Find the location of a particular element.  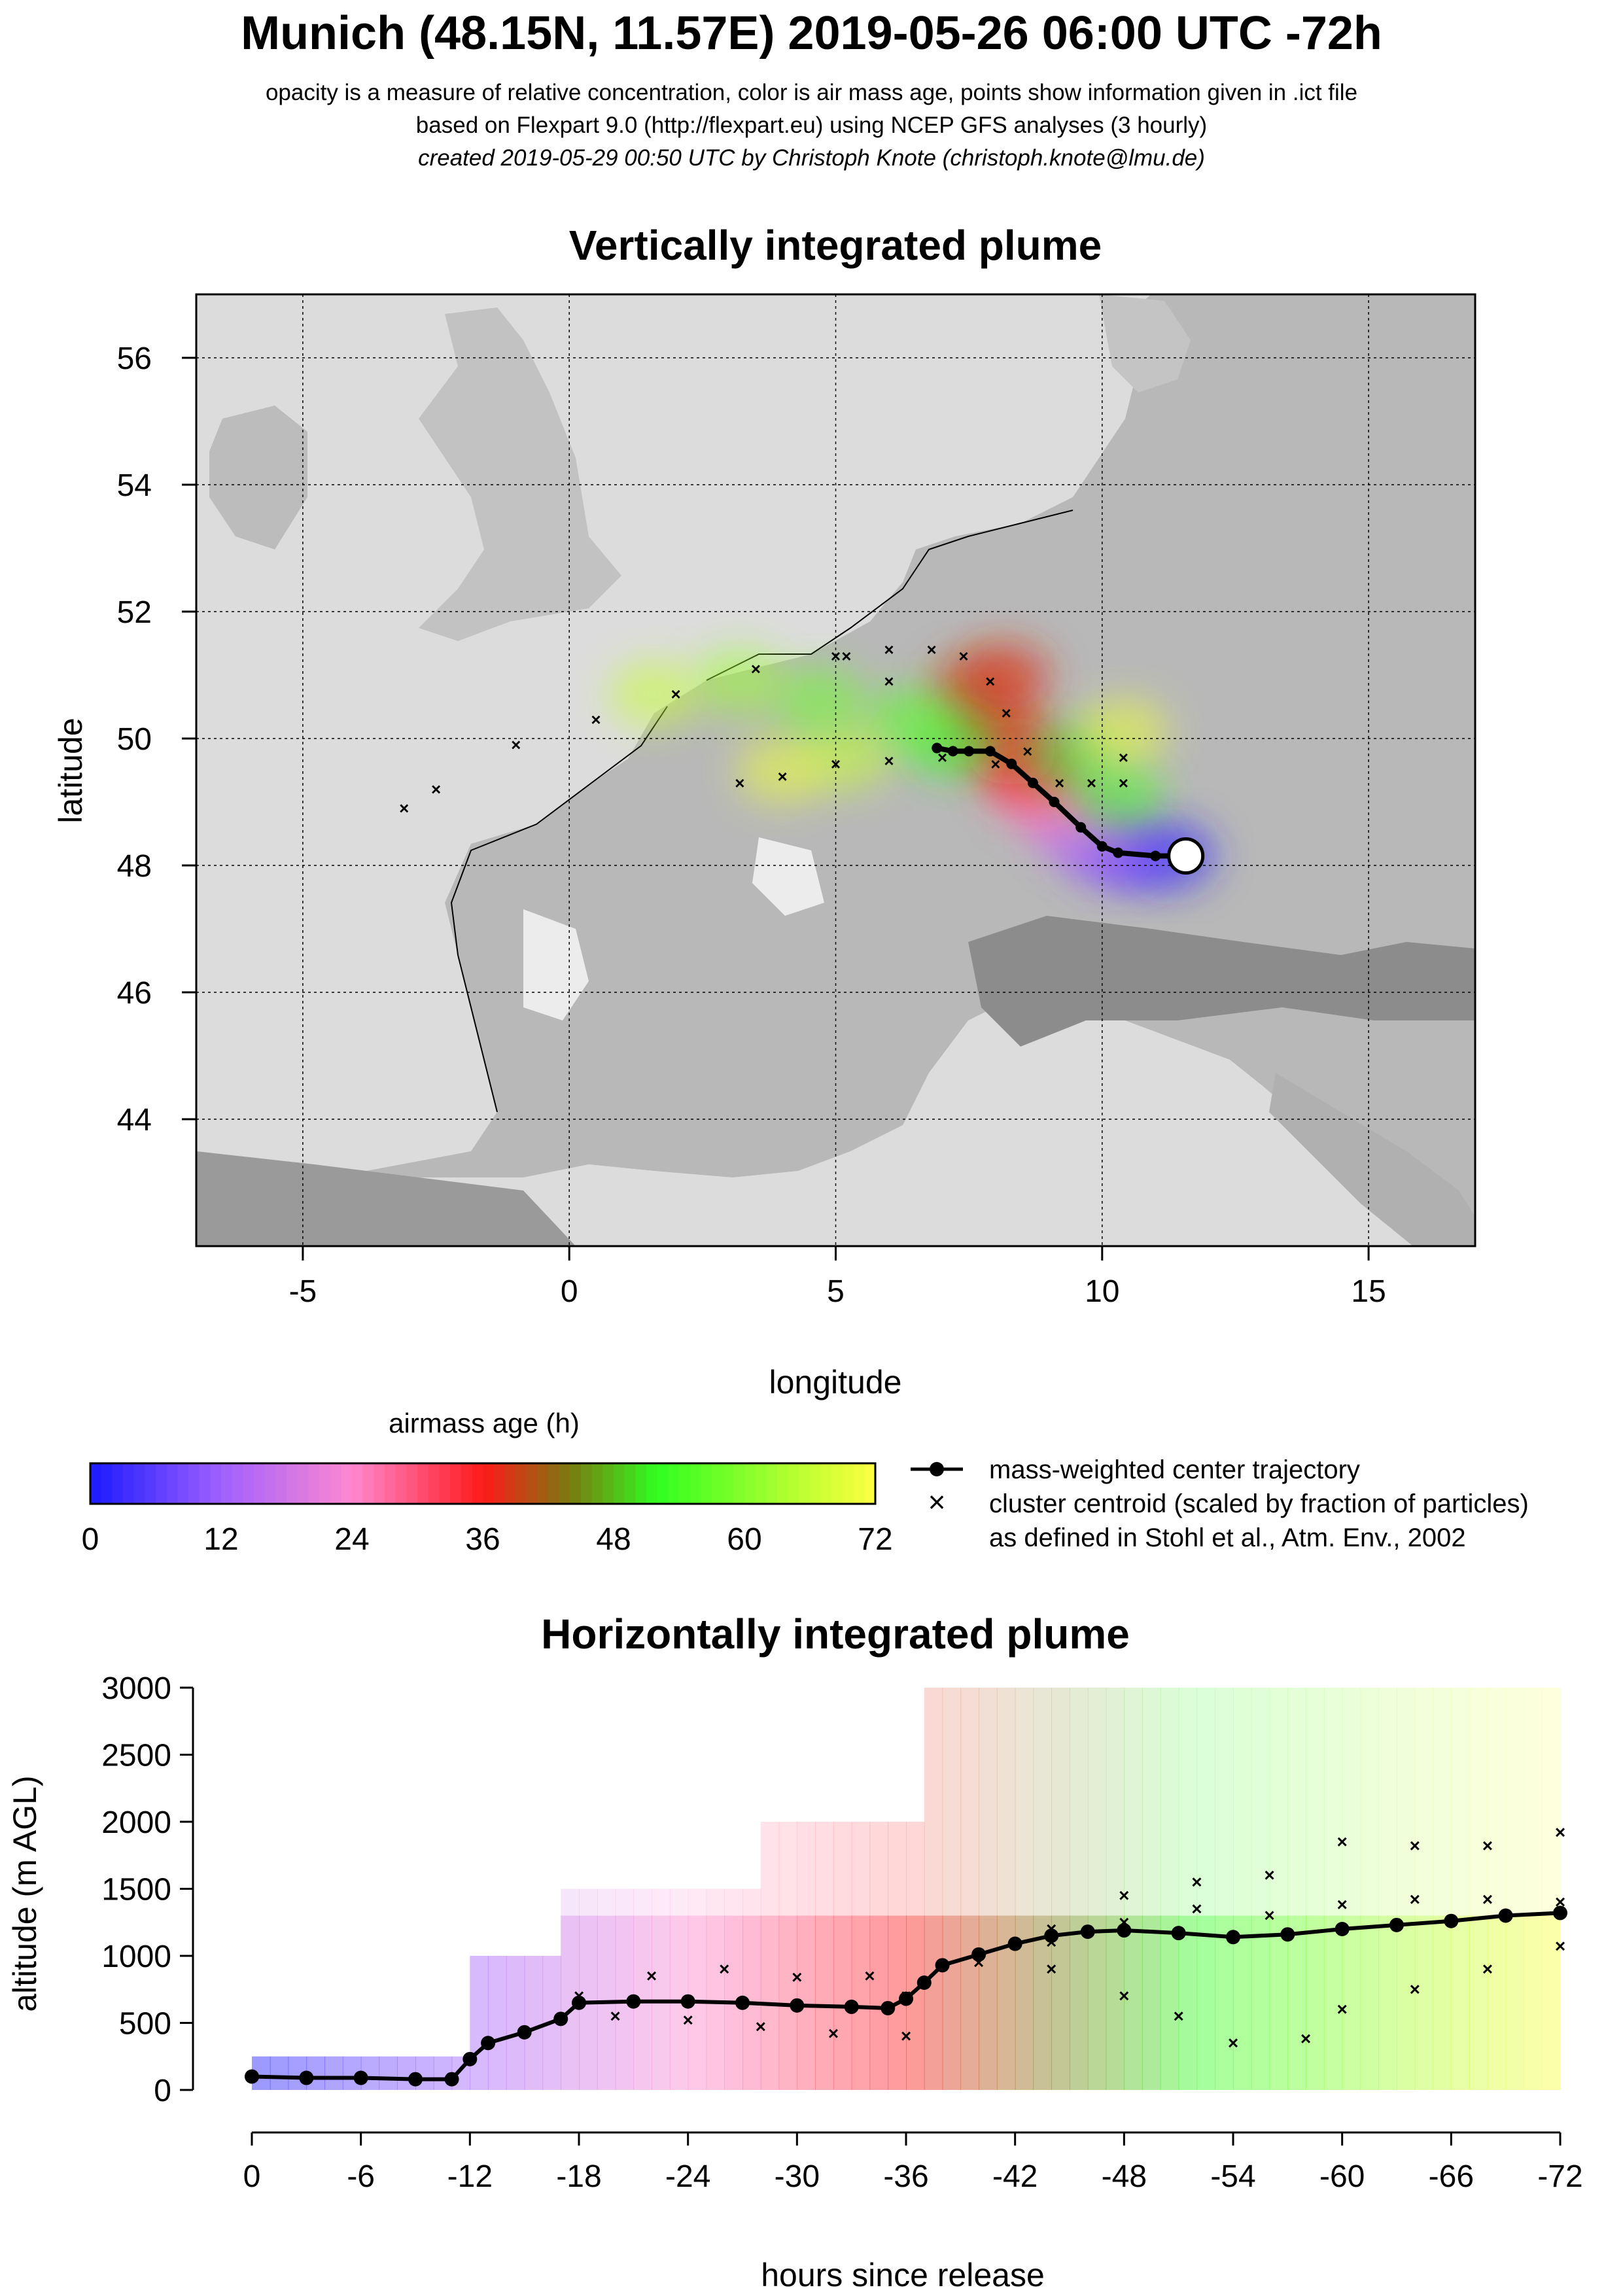

profile-xtick-label: -66 is located at coordinates (1452, 2176).